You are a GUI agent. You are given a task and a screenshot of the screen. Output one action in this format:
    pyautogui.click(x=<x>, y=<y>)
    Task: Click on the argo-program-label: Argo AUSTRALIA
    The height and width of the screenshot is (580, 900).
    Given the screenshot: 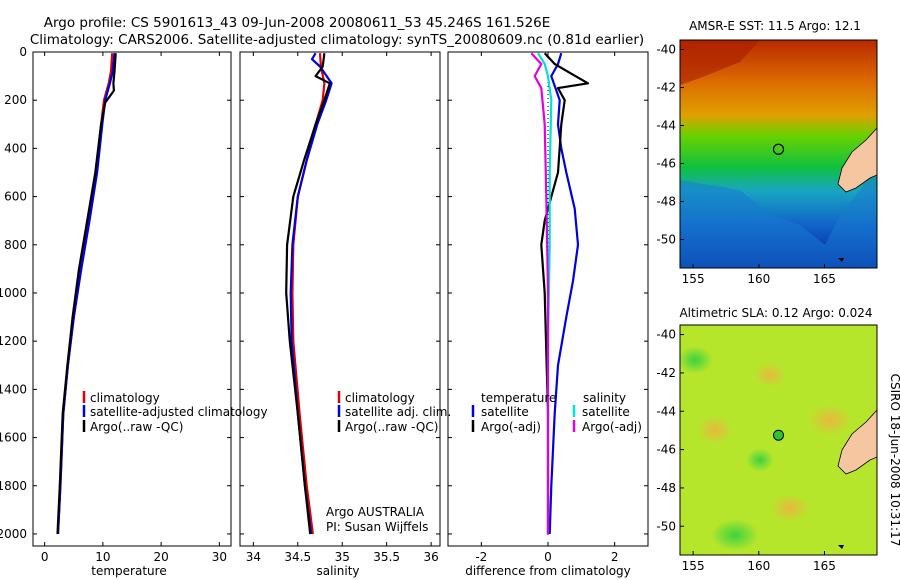 What is the action you would take?
    pyautogui.click(x=375, y=512)
    